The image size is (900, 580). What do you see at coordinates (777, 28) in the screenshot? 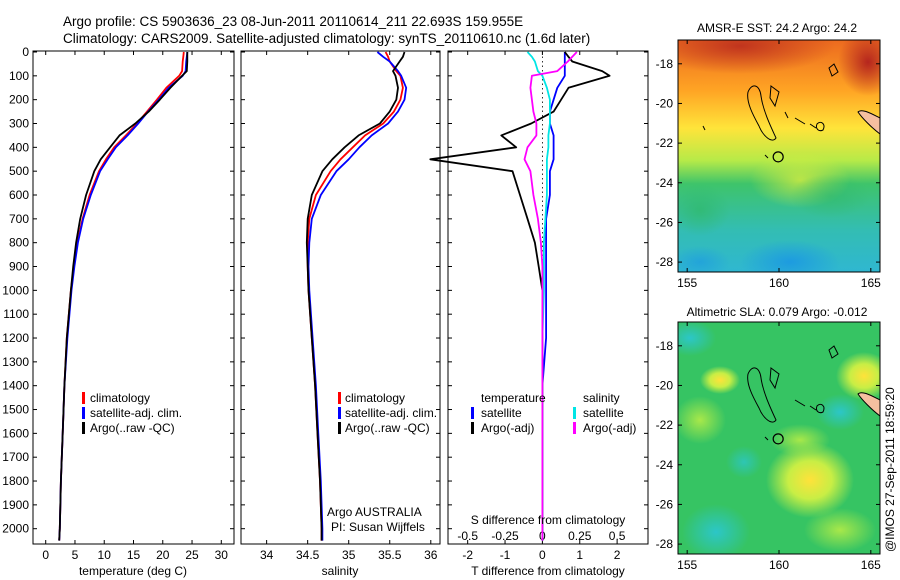
I see `sst-map-title: AMSR-E SST: 24.2 Argo: 24.2` at bounding box center [777, 28].